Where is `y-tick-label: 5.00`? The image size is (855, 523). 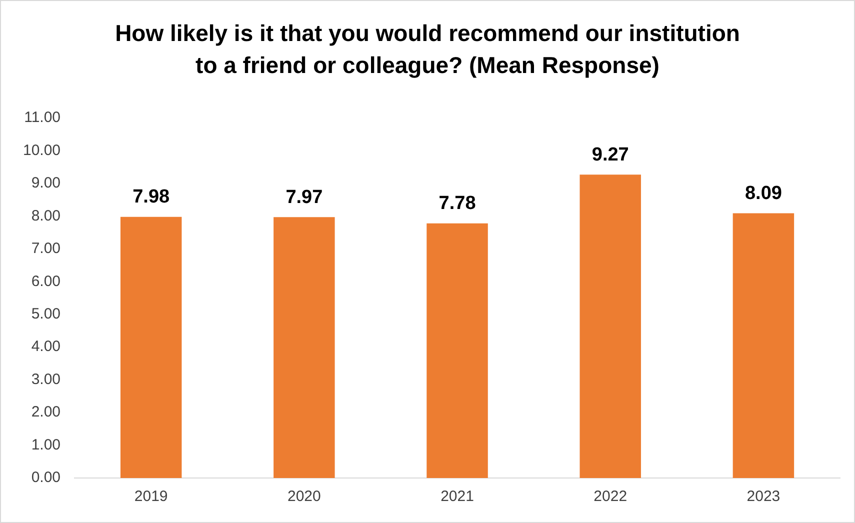 y-tick-label: 5.00 is located at coordinates (46, 314).